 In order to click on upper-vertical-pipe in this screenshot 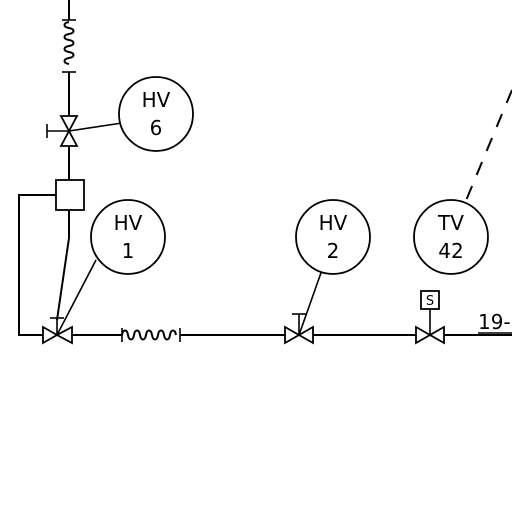, I will do `click(69, 58)`.